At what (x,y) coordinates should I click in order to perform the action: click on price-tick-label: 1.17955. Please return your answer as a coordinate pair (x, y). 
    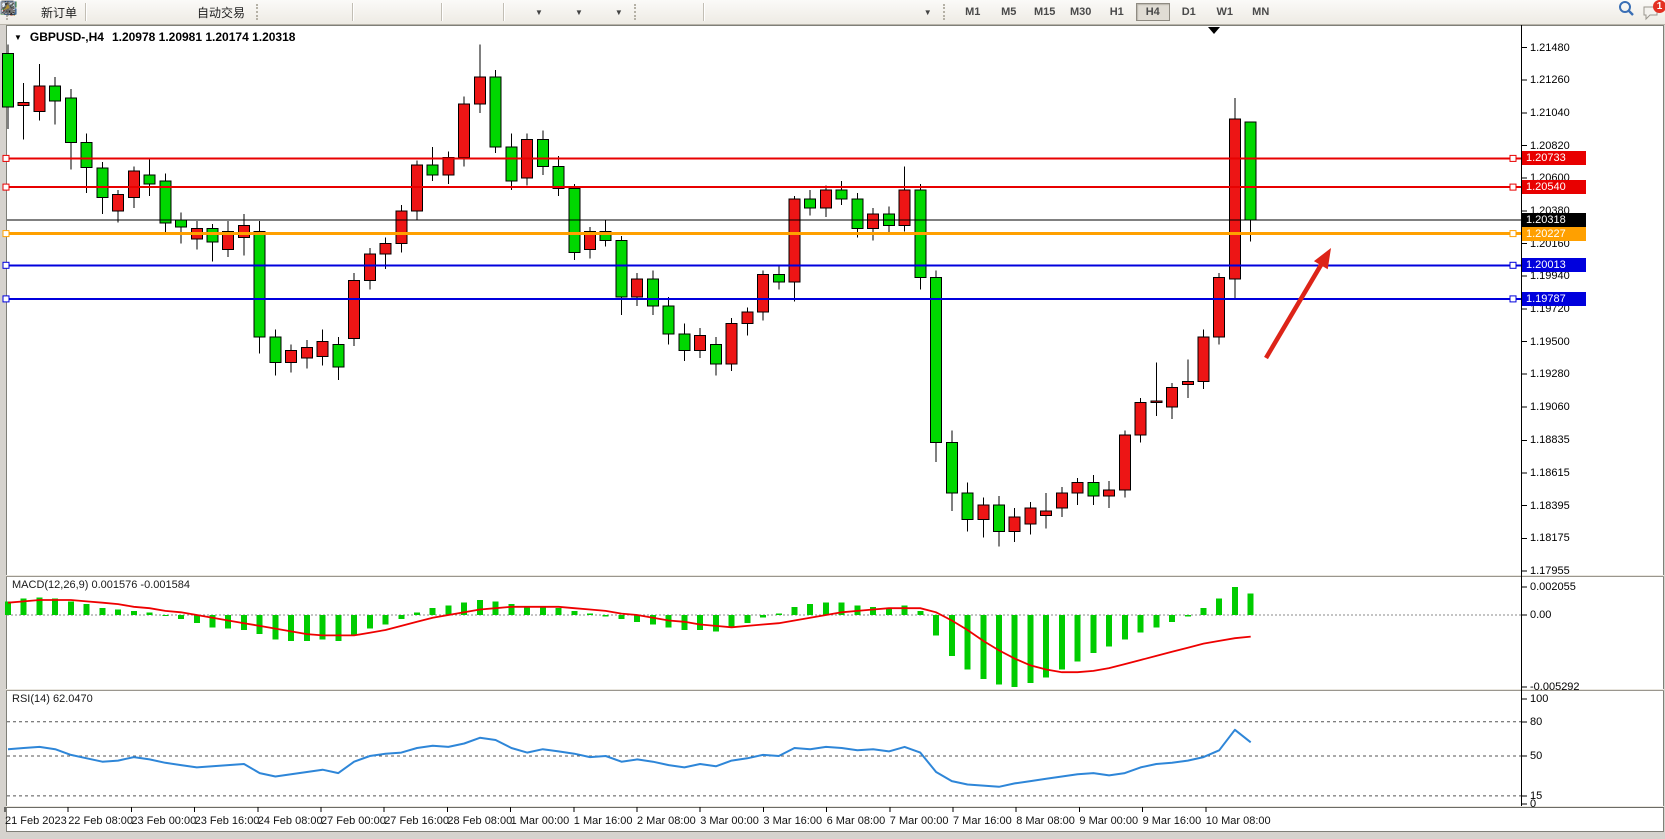
    Looking at the image, I should click on (1550, 571).